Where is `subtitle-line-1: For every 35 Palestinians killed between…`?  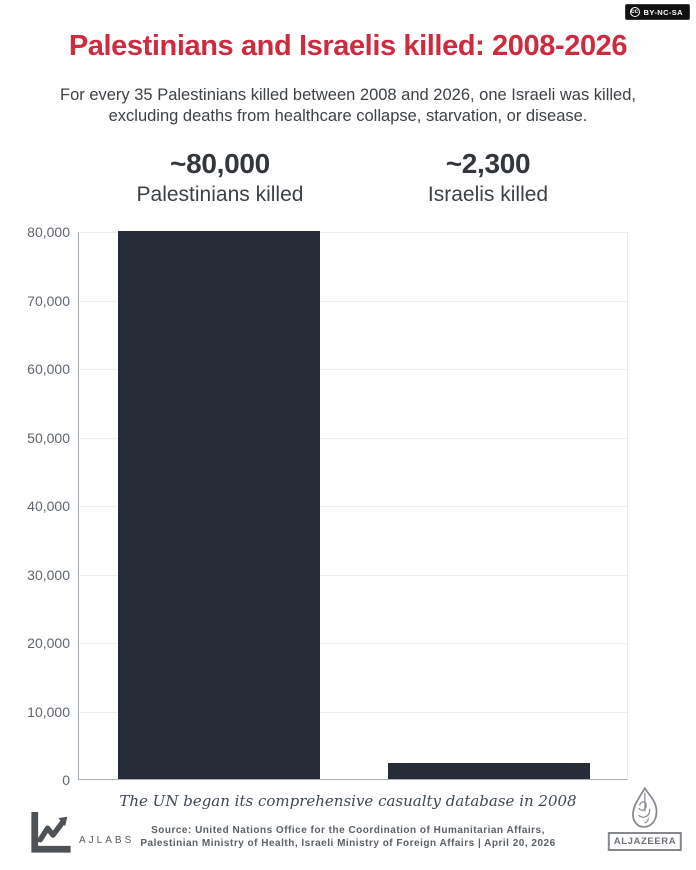
subtitle-line-1: For every 35 Palestinians killed between… is located at coordinates (347, 95).